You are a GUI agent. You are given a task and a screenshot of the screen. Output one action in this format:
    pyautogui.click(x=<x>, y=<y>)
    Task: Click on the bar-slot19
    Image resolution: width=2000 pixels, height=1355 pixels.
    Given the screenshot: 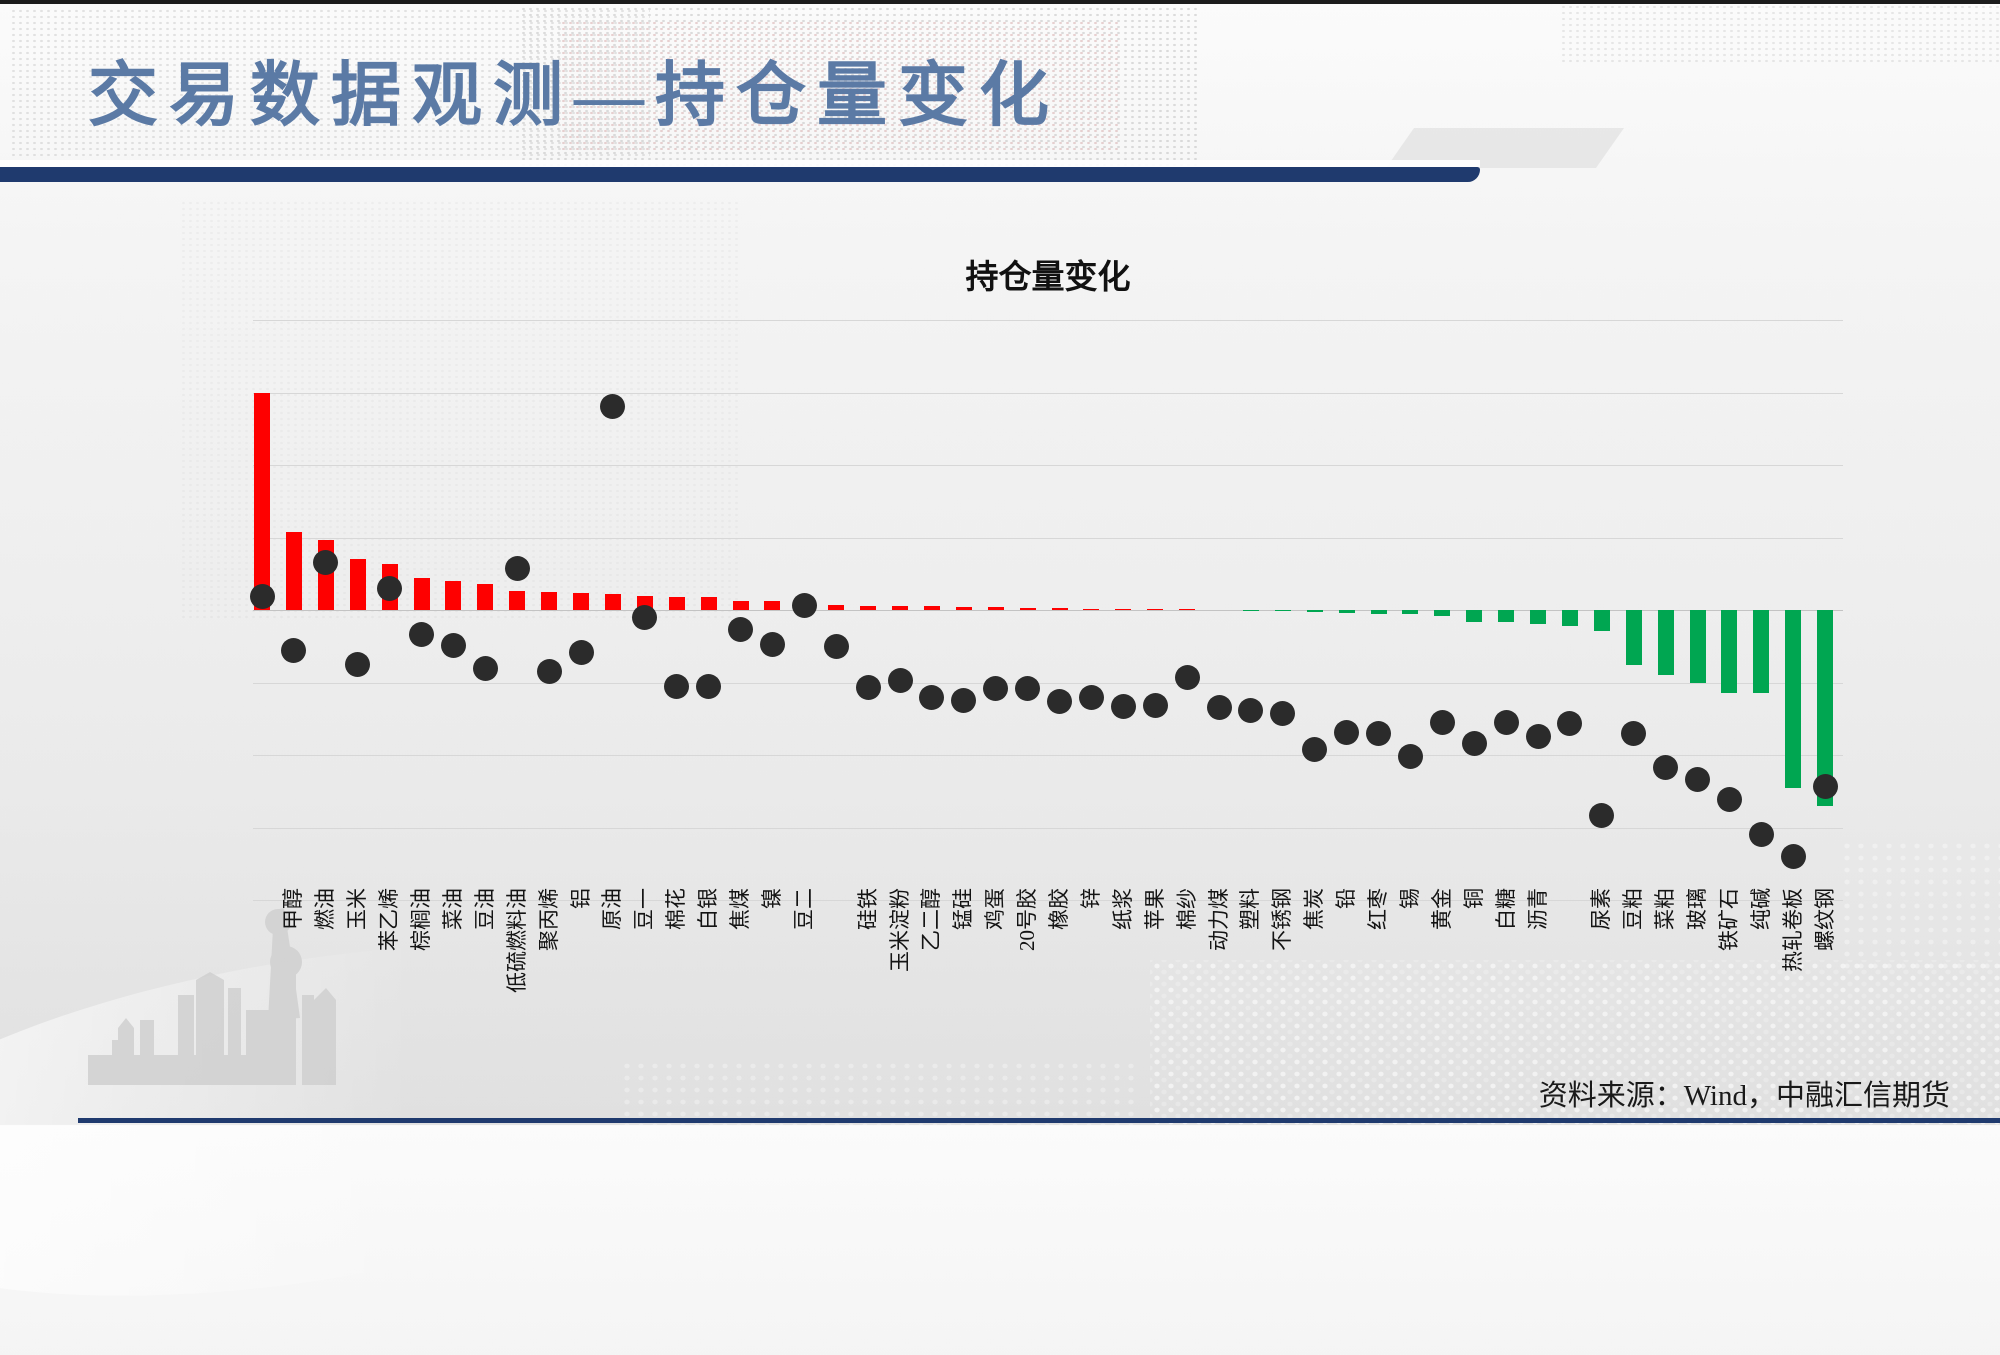 What is the action you would take?
    pyautogui.click(x=836, y=607)
    